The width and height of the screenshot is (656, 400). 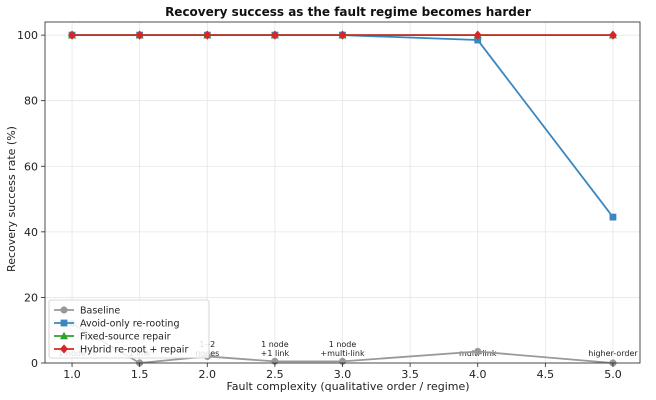 What do you see at coordinates (72, 374) in the screenshot?
I see `x-tick-label: 1.0` at bounding box center [72, 374].